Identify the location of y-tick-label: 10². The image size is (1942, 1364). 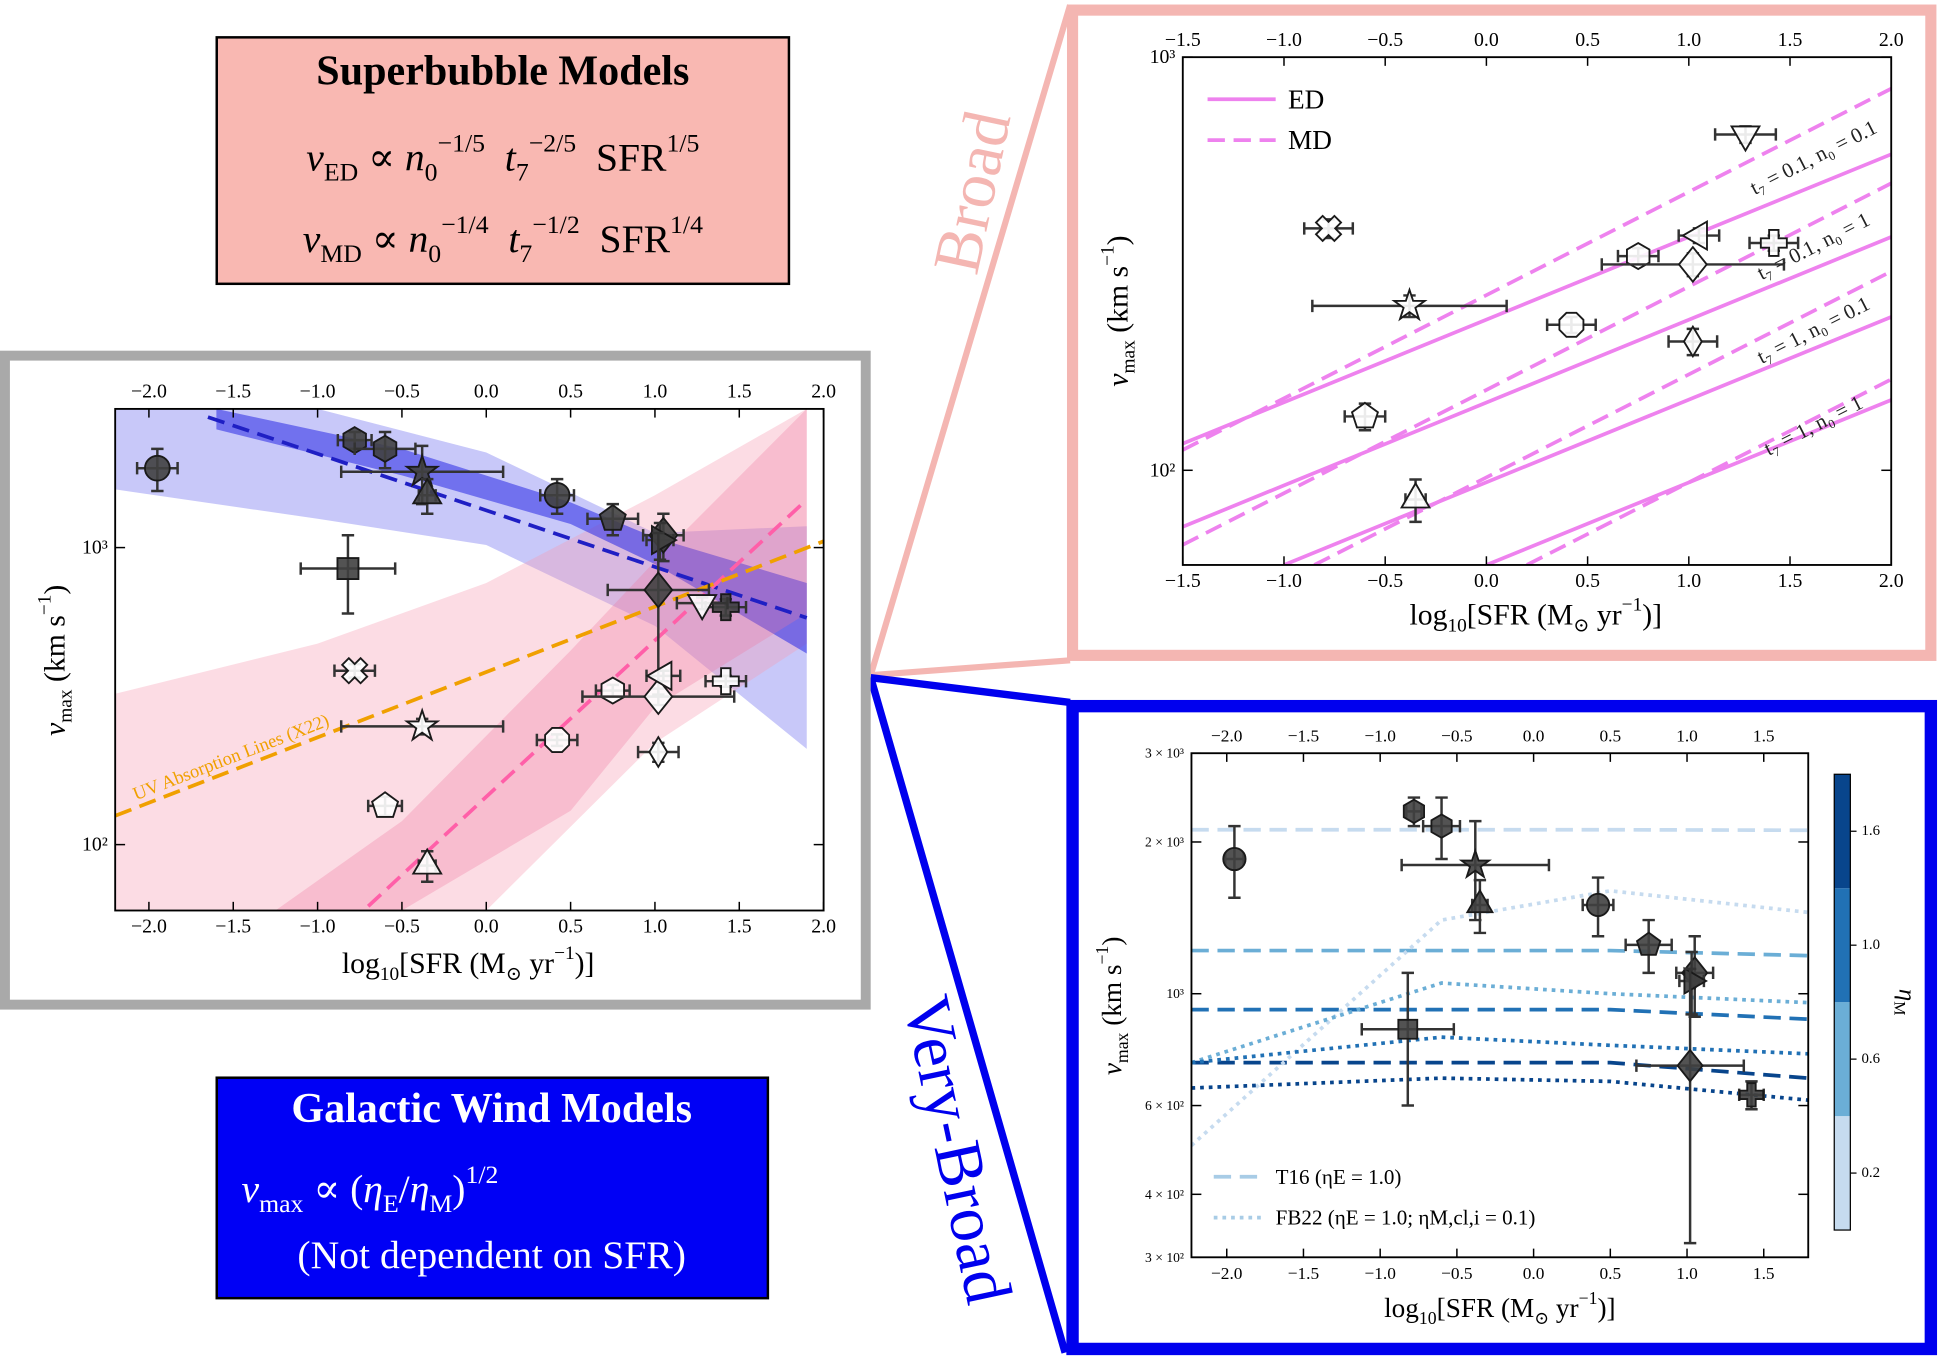
(1163, 470).